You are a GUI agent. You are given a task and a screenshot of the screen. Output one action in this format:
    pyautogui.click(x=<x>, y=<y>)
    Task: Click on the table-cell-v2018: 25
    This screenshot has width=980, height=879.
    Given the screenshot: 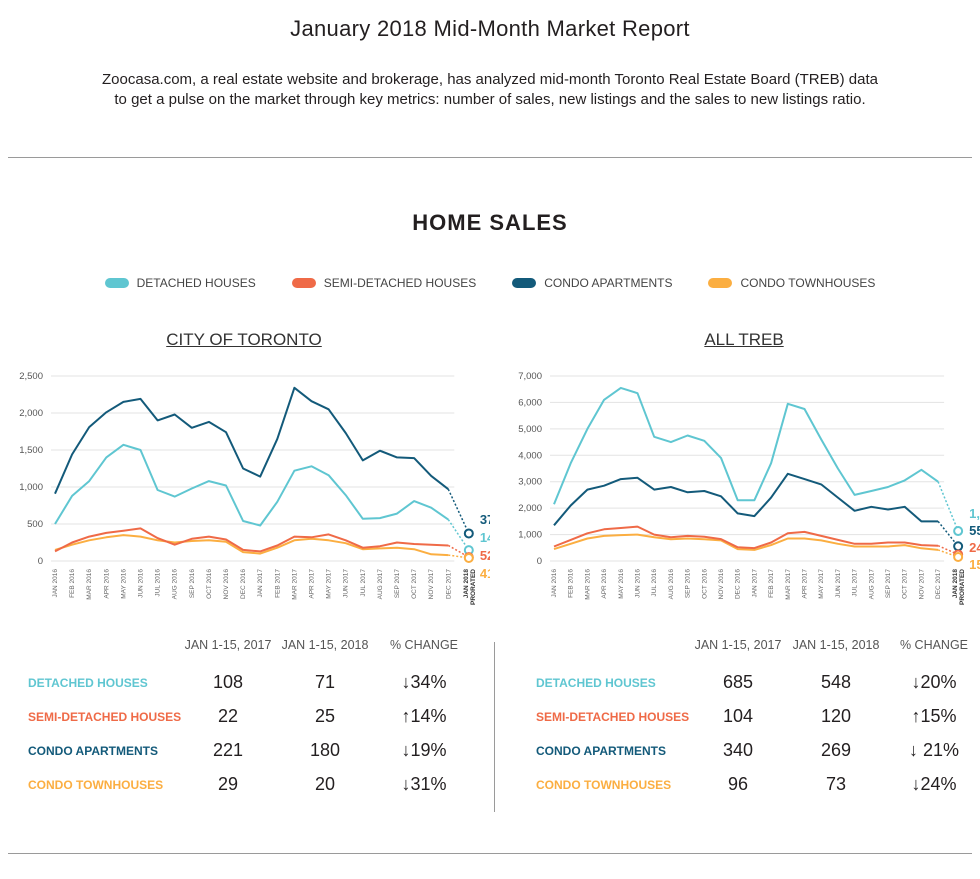 What is the action you would take?
    pyautogui.click(x=325, y=716)
    